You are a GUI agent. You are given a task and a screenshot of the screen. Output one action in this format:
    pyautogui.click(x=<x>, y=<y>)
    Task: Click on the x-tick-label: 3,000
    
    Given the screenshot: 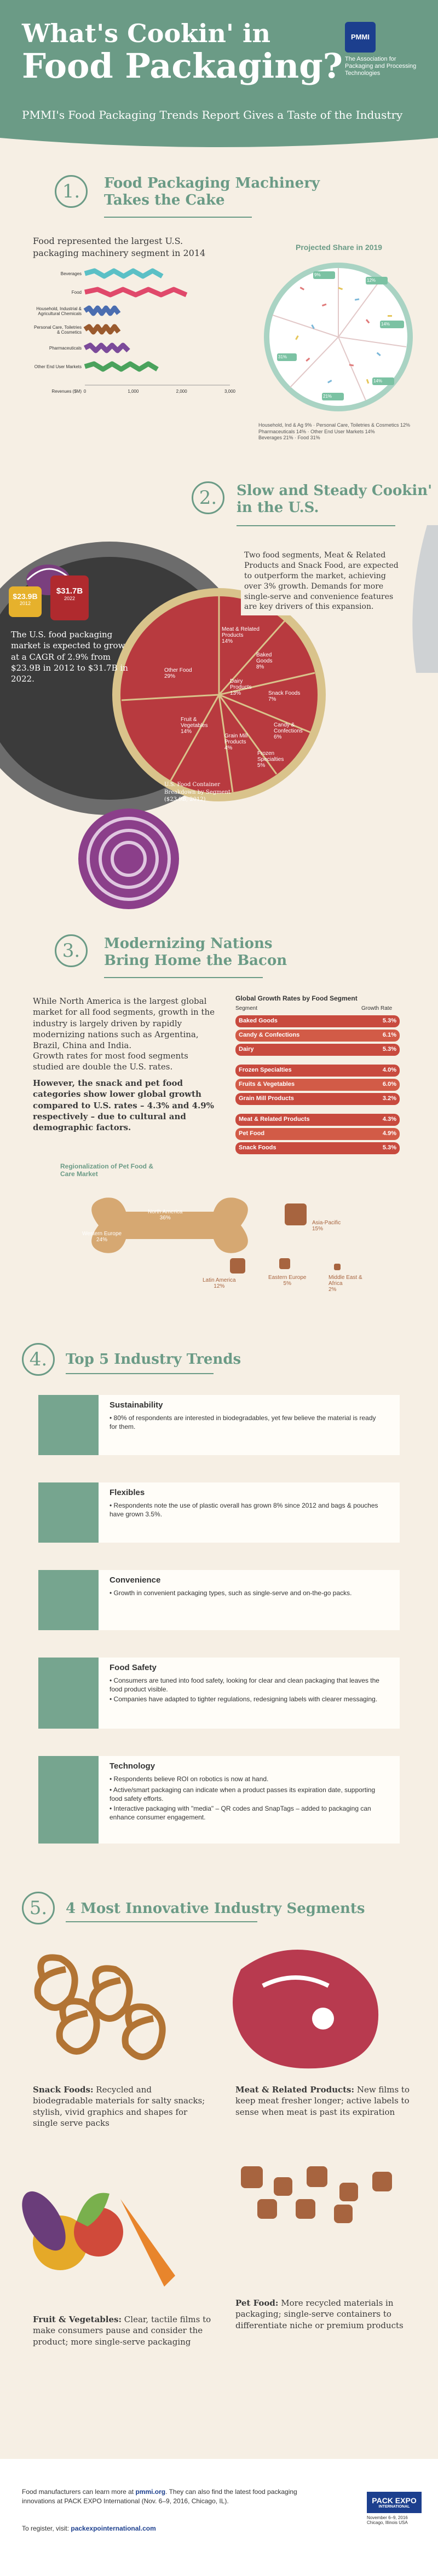 What is the action you would take?
    pyautogui.click(x=230, y=391)
    